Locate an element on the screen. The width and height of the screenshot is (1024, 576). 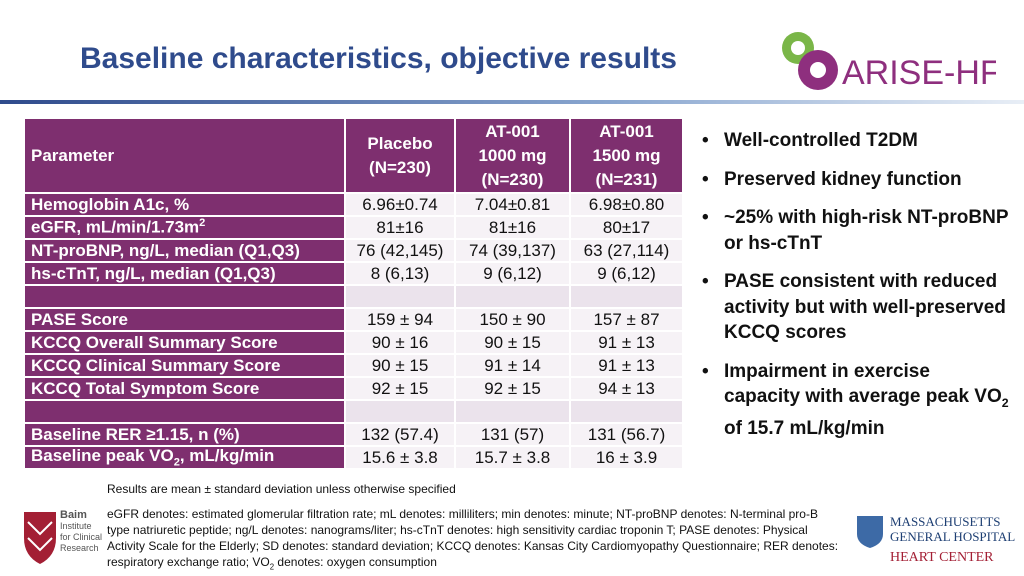
header-cell: Placebo (N=230) is located at coordinates (400, 155).